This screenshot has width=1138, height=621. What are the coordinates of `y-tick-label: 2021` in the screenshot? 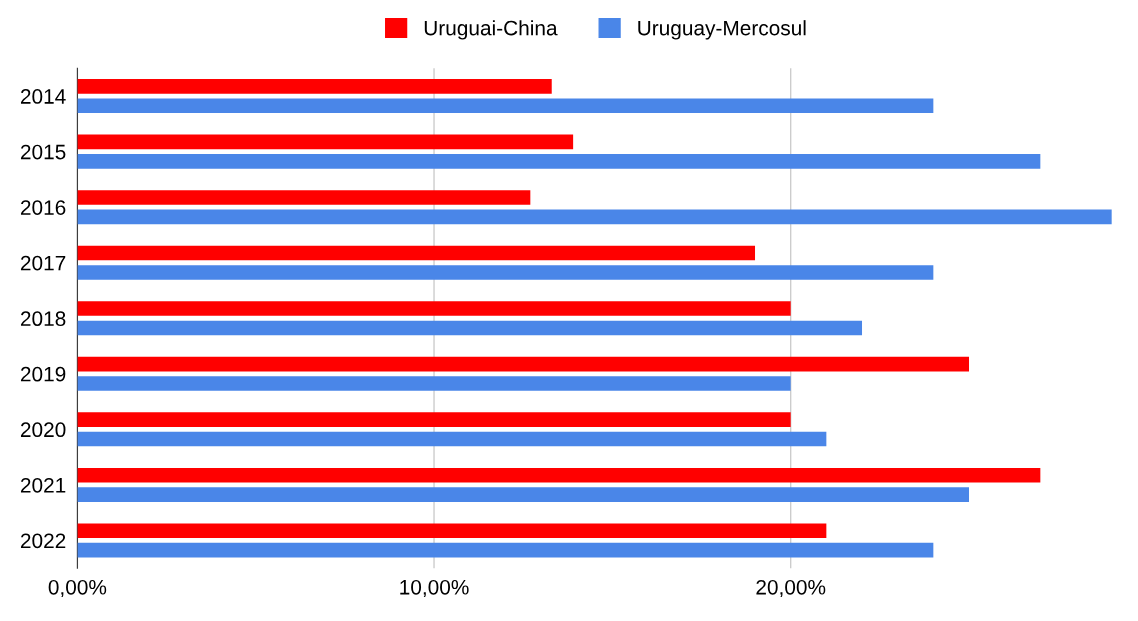 It's located at (43, 485).